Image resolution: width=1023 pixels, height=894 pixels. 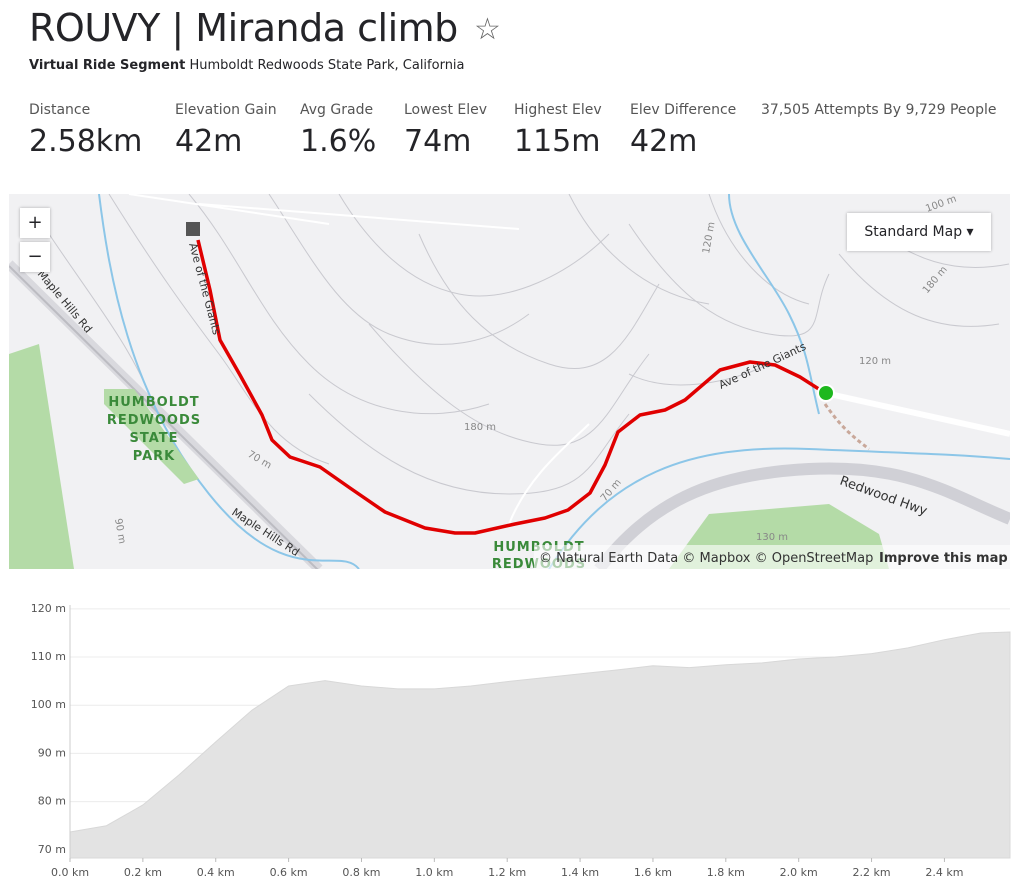 I want to click on contour-label: 90 m, so click(x=119, y=531).